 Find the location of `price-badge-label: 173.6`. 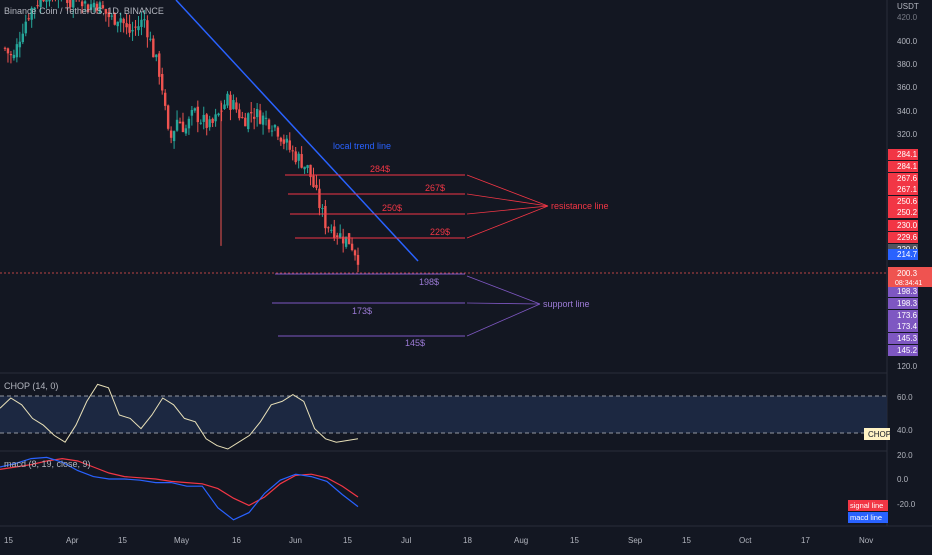

price-badge-label: 173.6 is located at coordinates (907, 315).